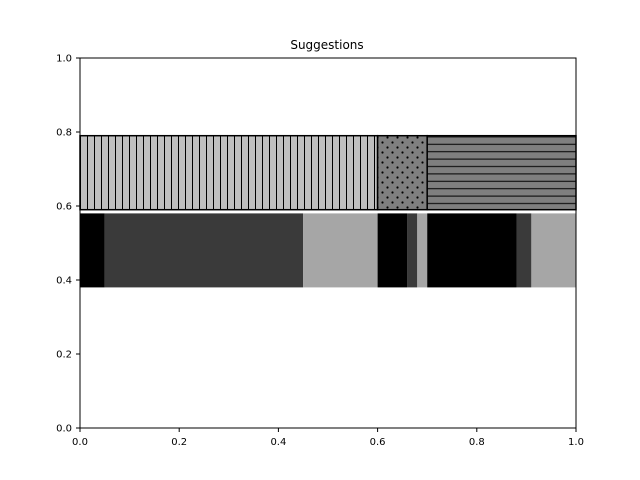  Describe the element at coordinates (472, 250) in the screenshot. I see `bar-segment-r1-s6` at that location.